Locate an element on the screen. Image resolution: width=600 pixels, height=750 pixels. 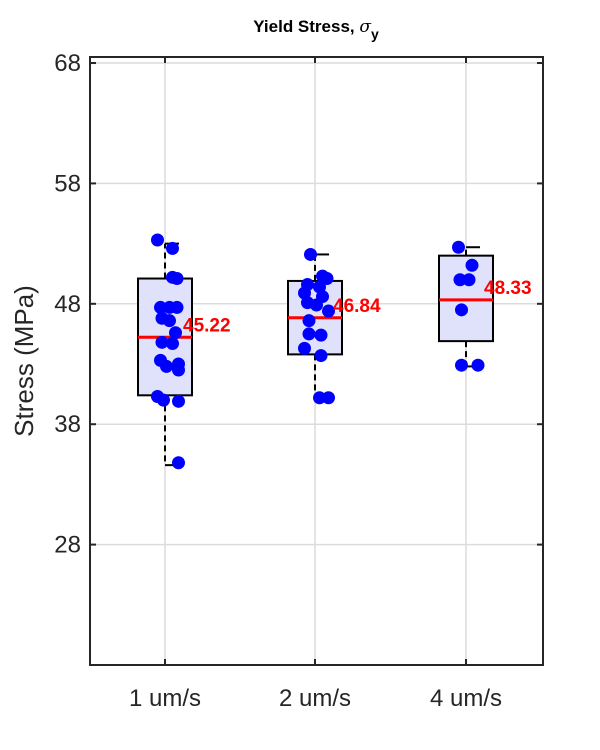
y-axis-label: Stress (MPa) is located at coordinates (24, 361).